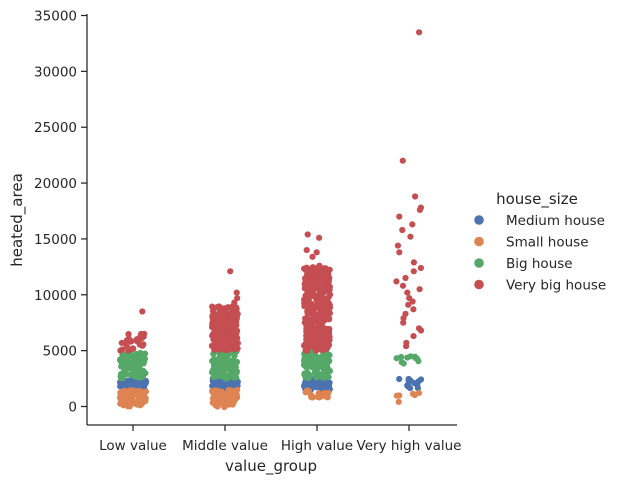 This screenshot has width=621, height=484. Describe the element at coordinates (60, 352) in the screenshot. I see `y-tick-label: 5000` at that location.